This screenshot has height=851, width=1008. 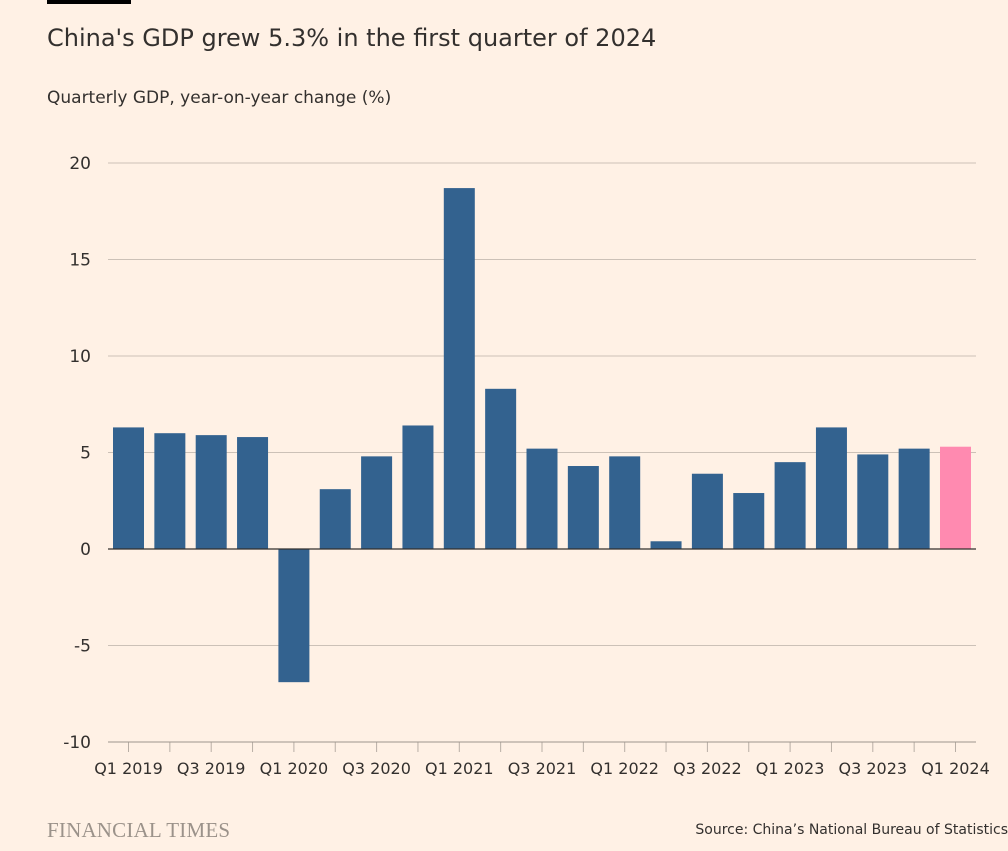 What do you see at coordinates (873, 501) in the screenshot?
I see `bar-q3-2023` at bounding box center [873, 501].